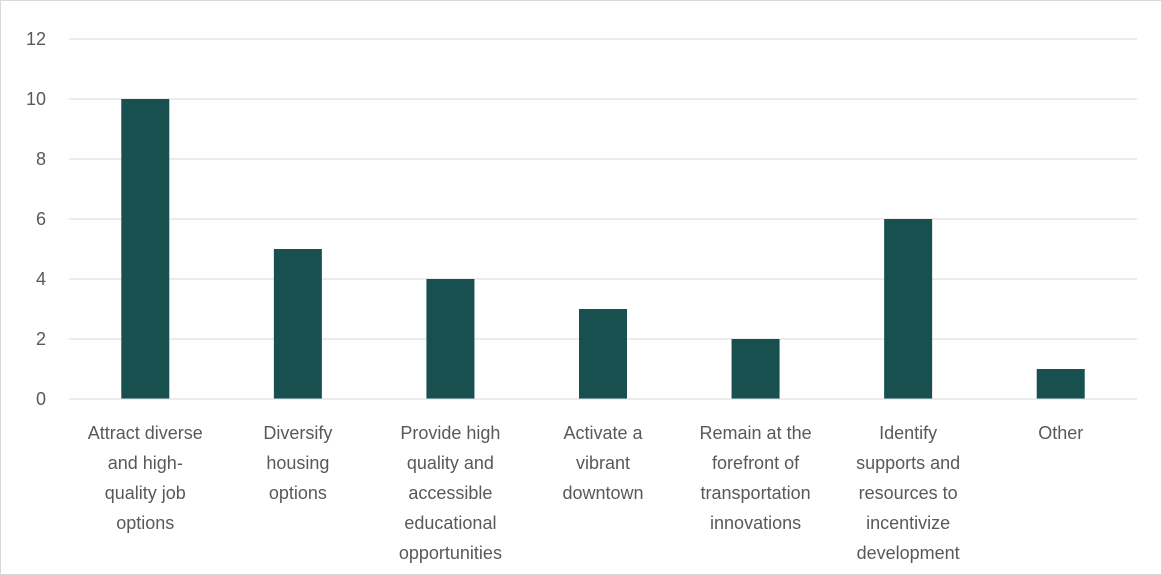 This screenshot has width=1162, height=575. What do you see at coordinates (297, 433) in the screenshot?
I see `category-label-2-line-1: Diversify` at bounding box center [297, 433].